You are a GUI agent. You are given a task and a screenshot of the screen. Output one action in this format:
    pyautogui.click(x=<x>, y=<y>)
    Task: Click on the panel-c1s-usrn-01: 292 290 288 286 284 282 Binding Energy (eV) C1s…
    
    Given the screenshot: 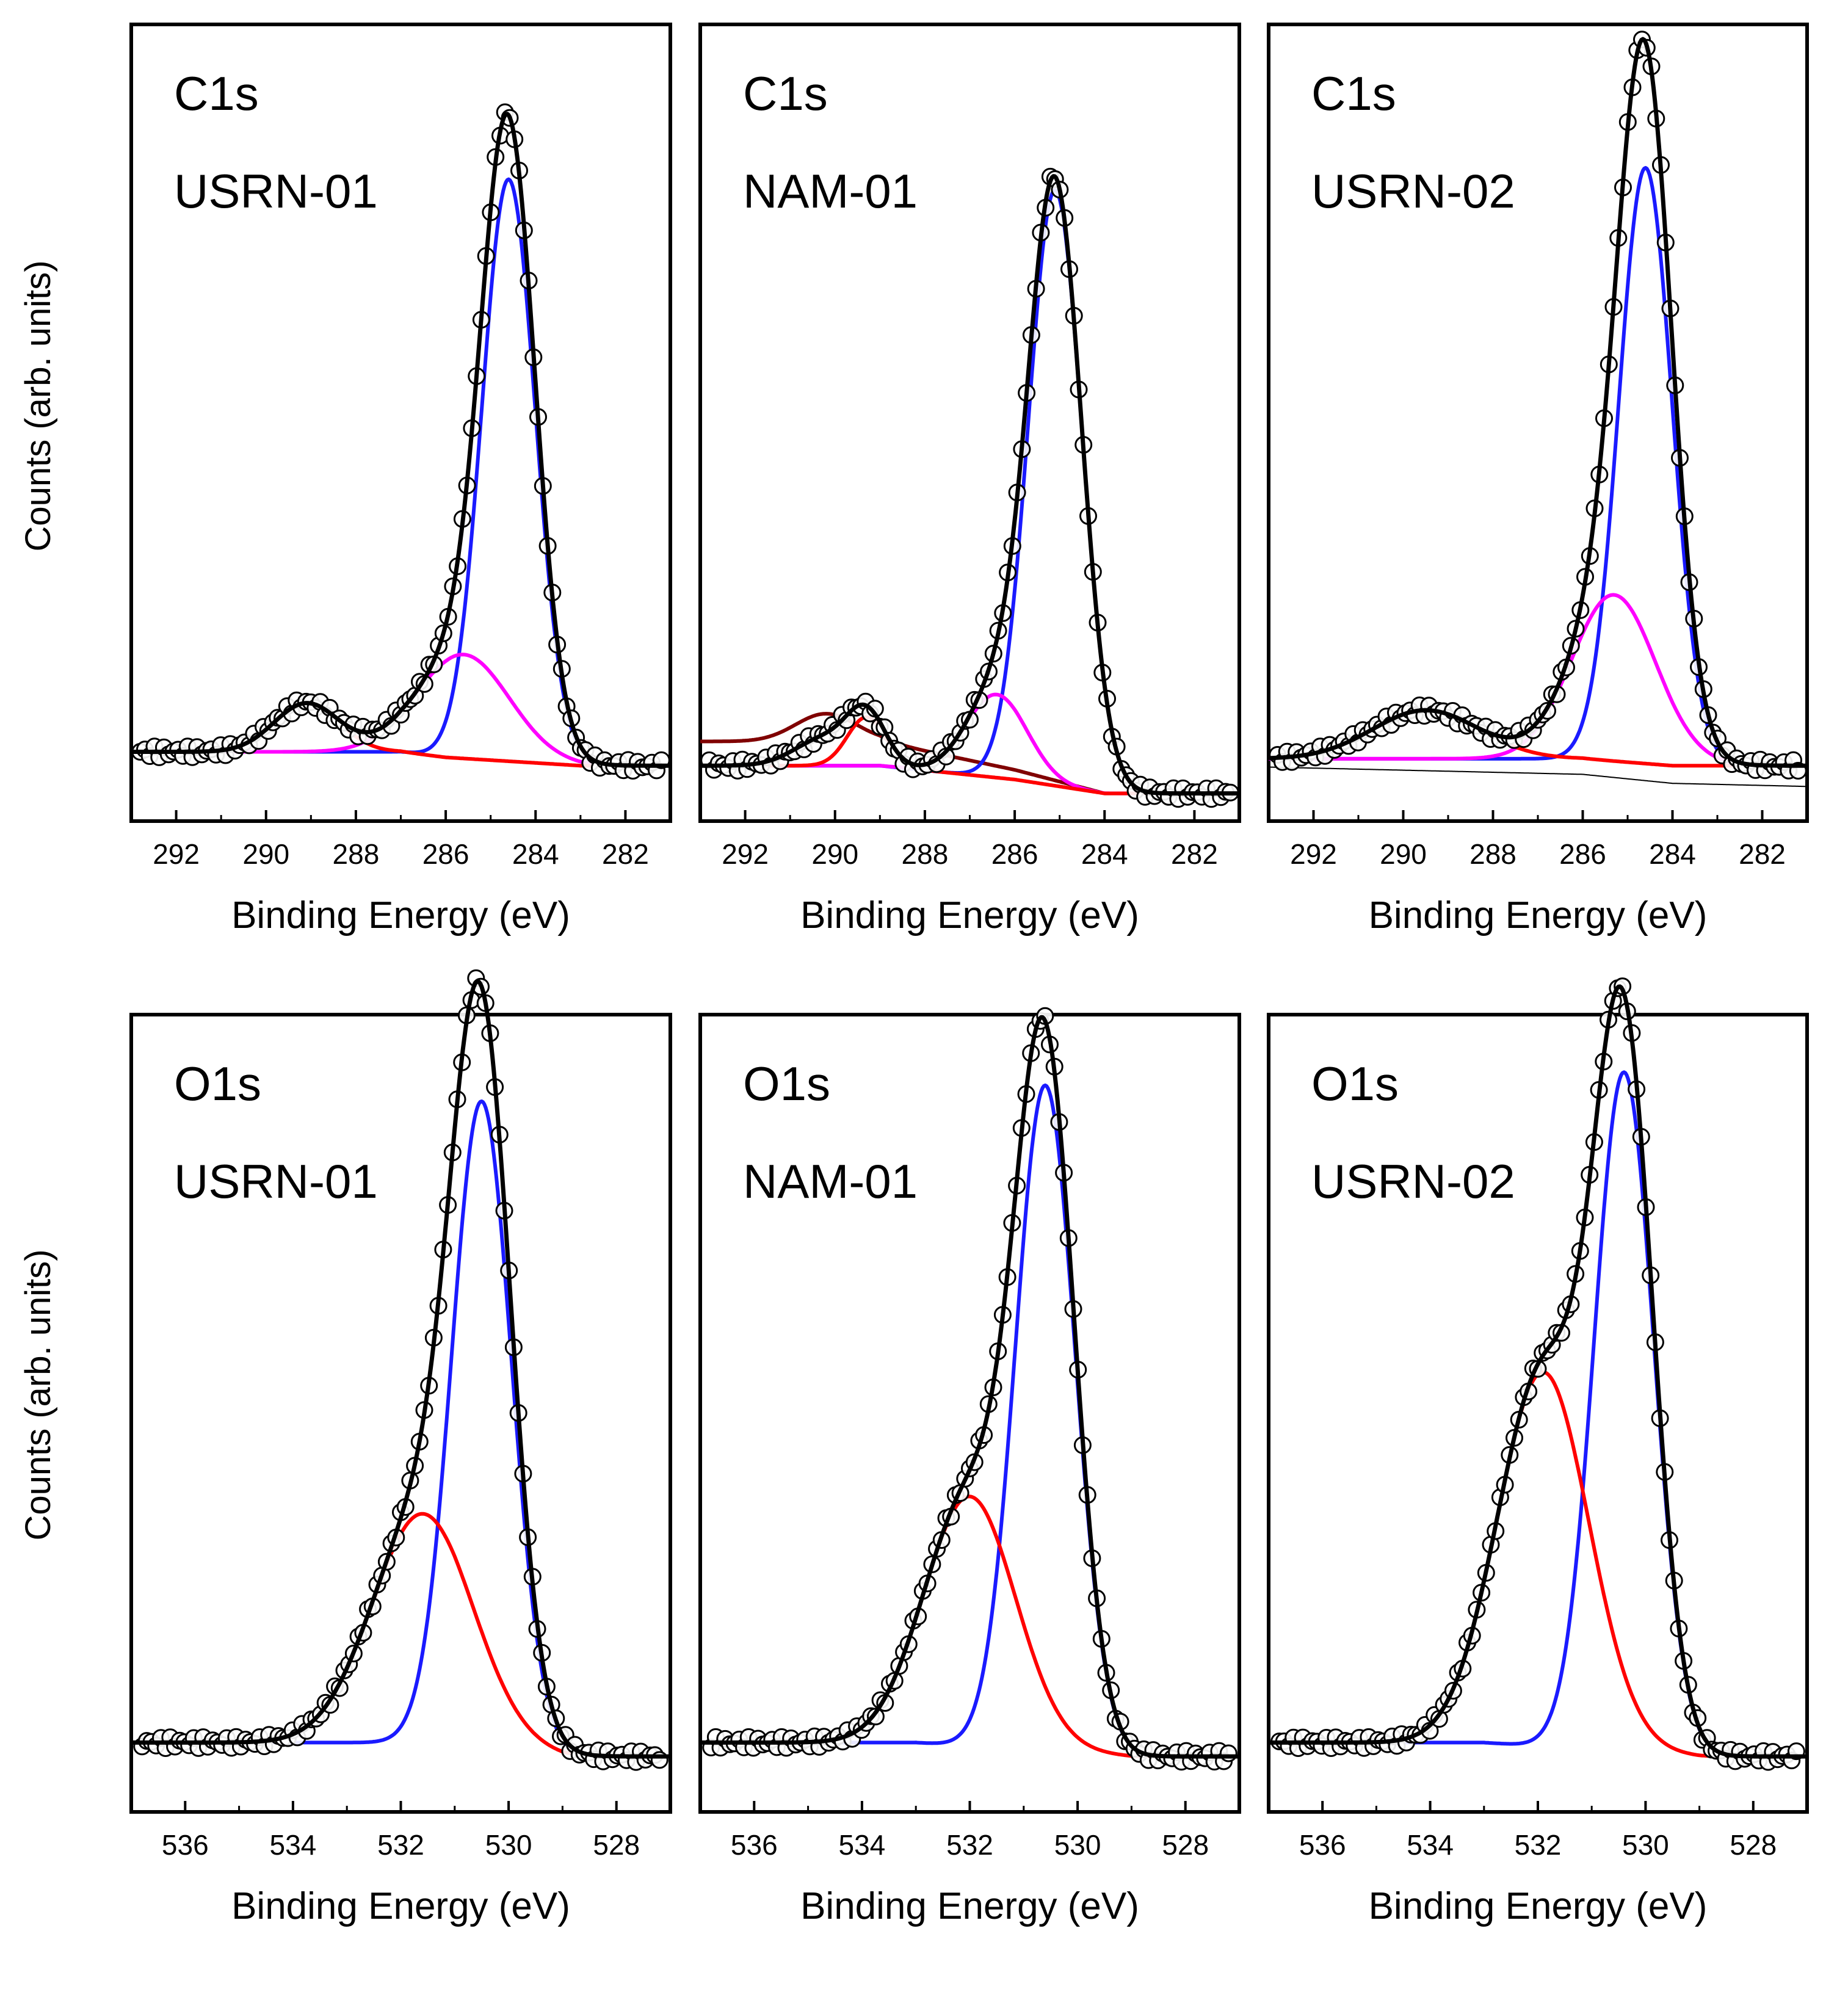 What is the action you would take?
    pyautogui.click(x=400, y=480)
    